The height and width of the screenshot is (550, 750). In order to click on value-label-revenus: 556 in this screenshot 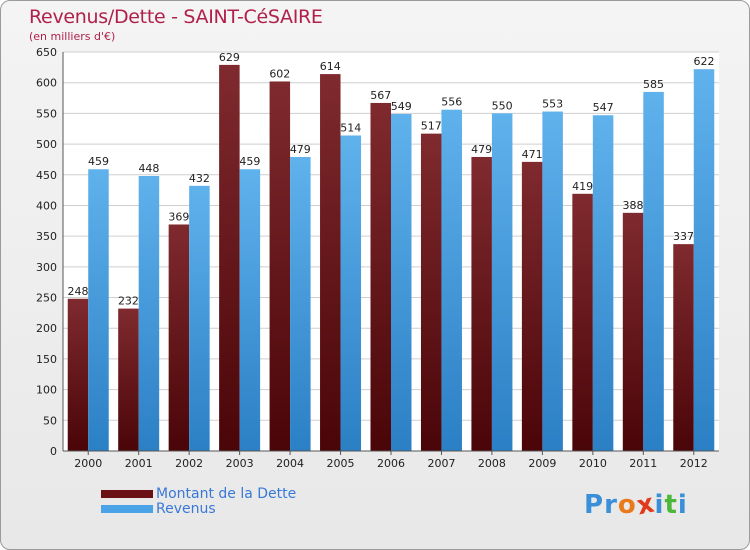, I will do `click(451, 102)`.